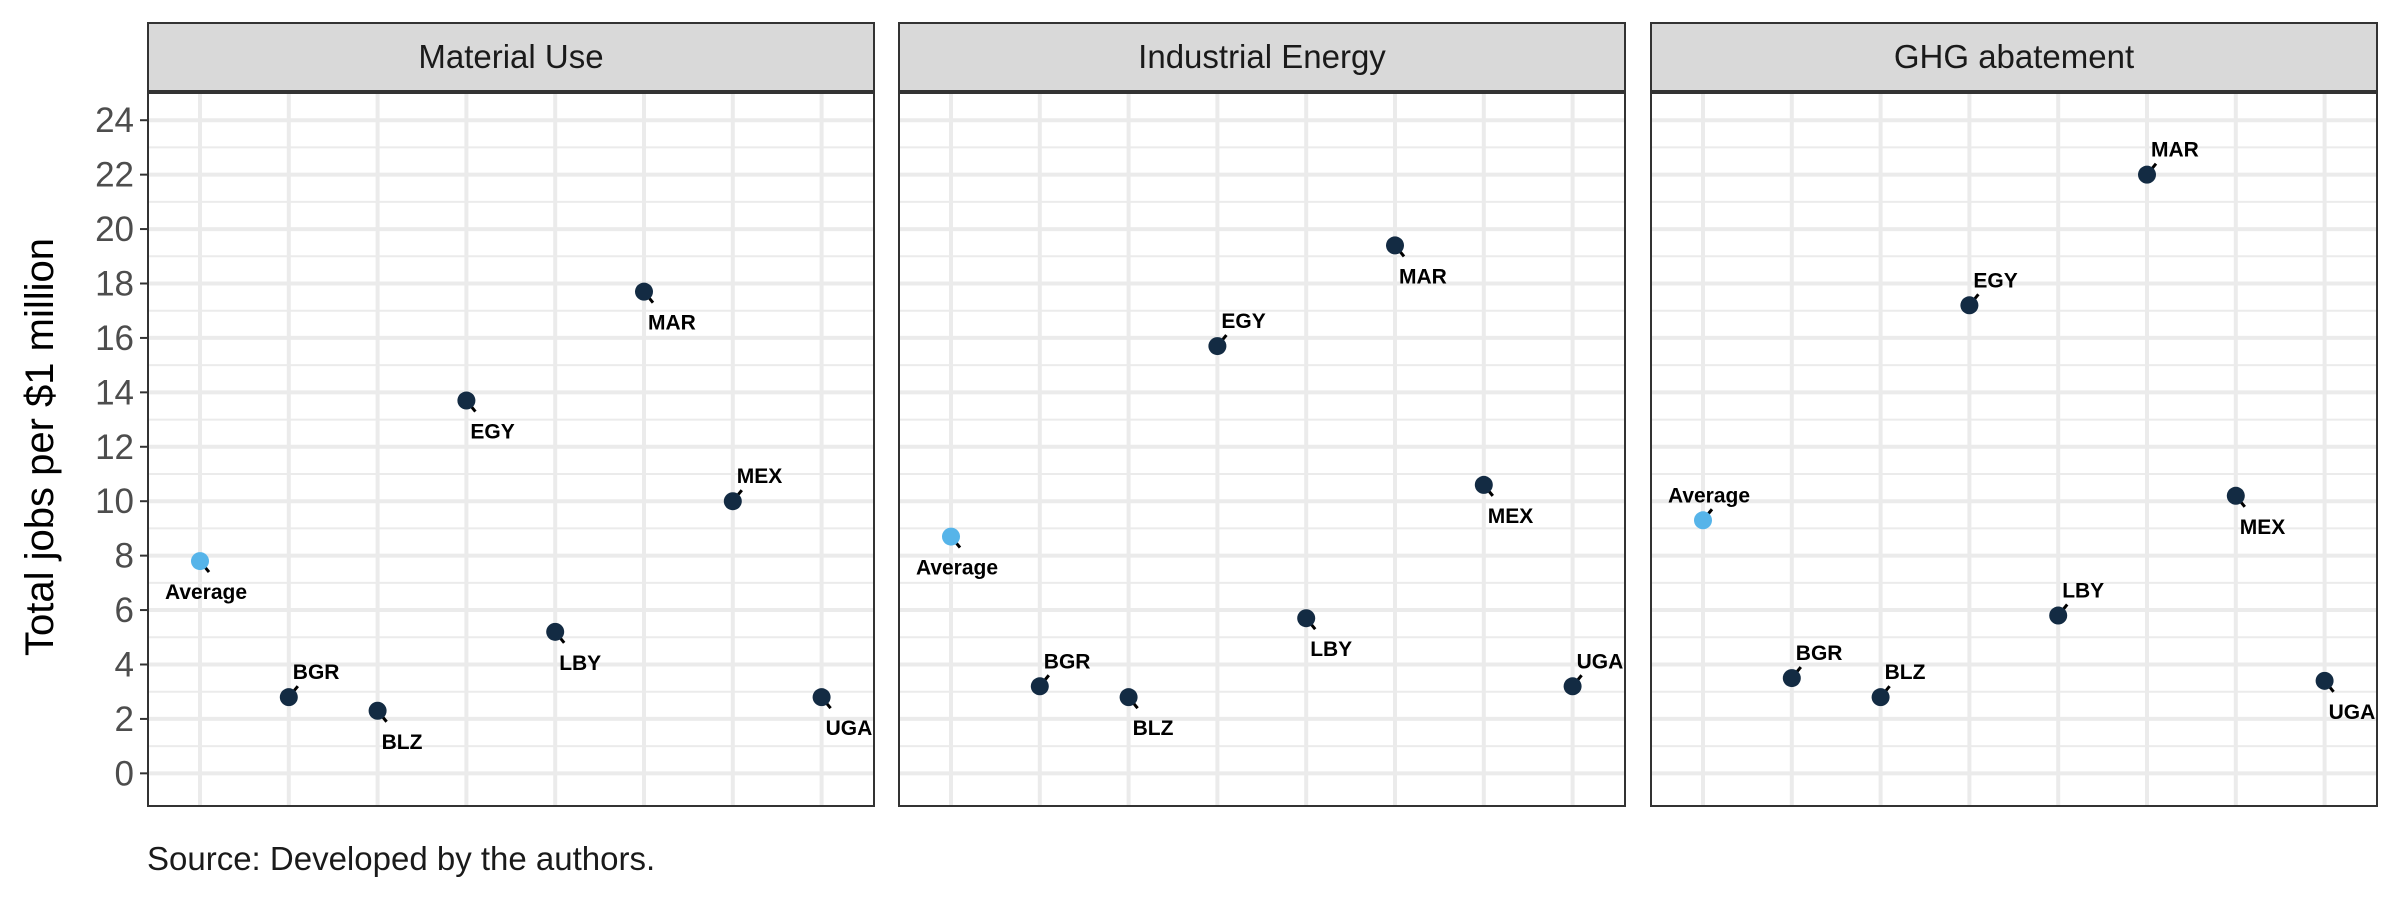  Describe the element at coordinates (114, 501) in the screenshot. I see `y-tick-label: 10` at that location.